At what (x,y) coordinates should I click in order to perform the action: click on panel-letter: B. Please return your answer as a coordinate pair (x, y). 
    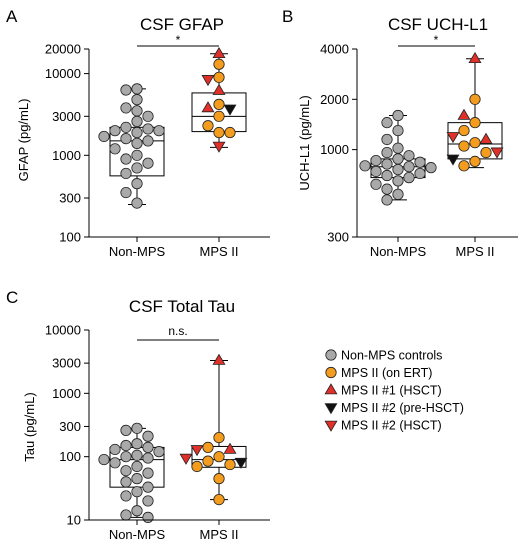
    Looking at the image, I should click on (287, 16).